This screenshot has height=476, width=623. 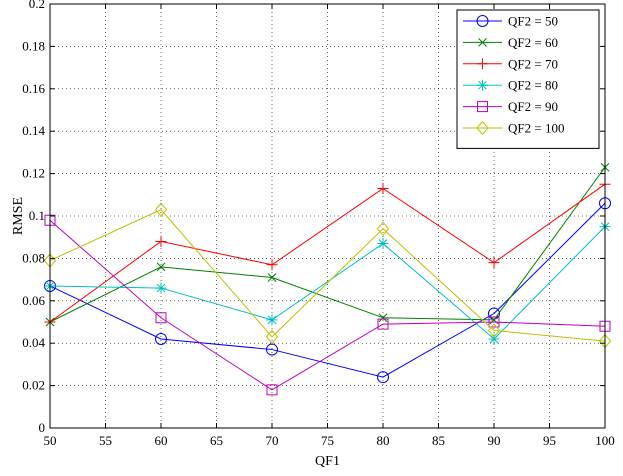 I want to click on x-tick-label: 100, so click(x=605, y=440).